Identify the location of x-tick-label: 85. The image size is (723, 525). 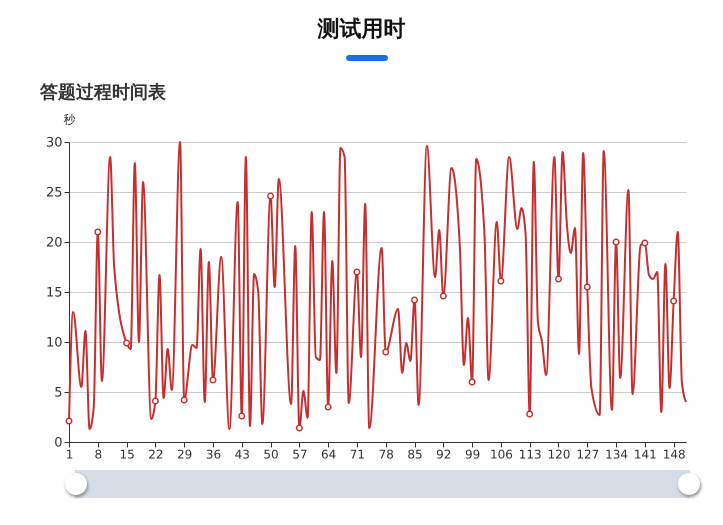
(415, 455).